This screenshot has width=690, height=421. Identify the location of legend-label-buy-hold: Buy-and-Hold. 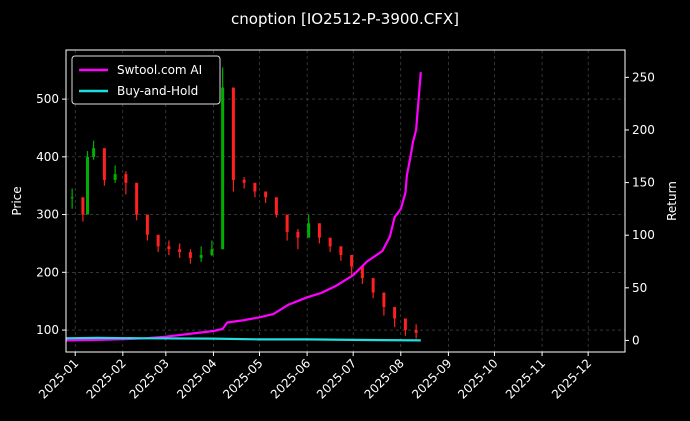
(157, 91).